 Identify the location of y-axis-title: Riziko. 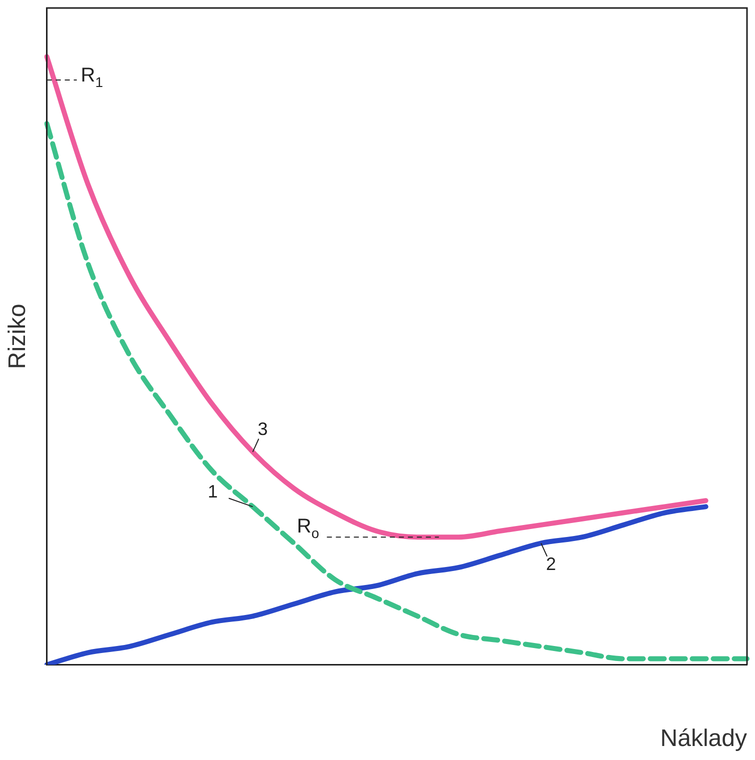
(18, 337).